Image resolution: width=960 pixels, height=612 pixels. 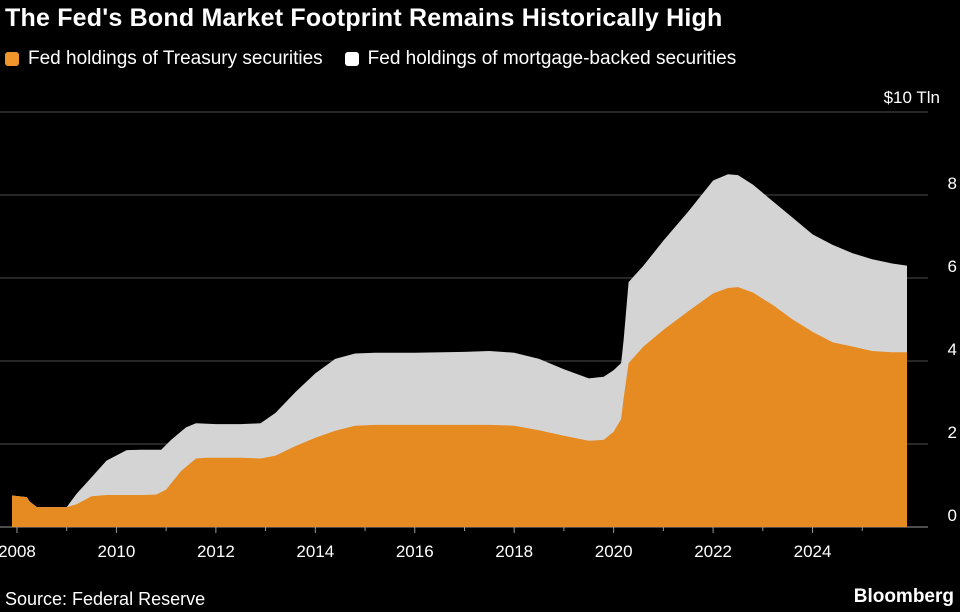 I want to click on x-tick-label-2014: 2014, so click(x=315, y=551).